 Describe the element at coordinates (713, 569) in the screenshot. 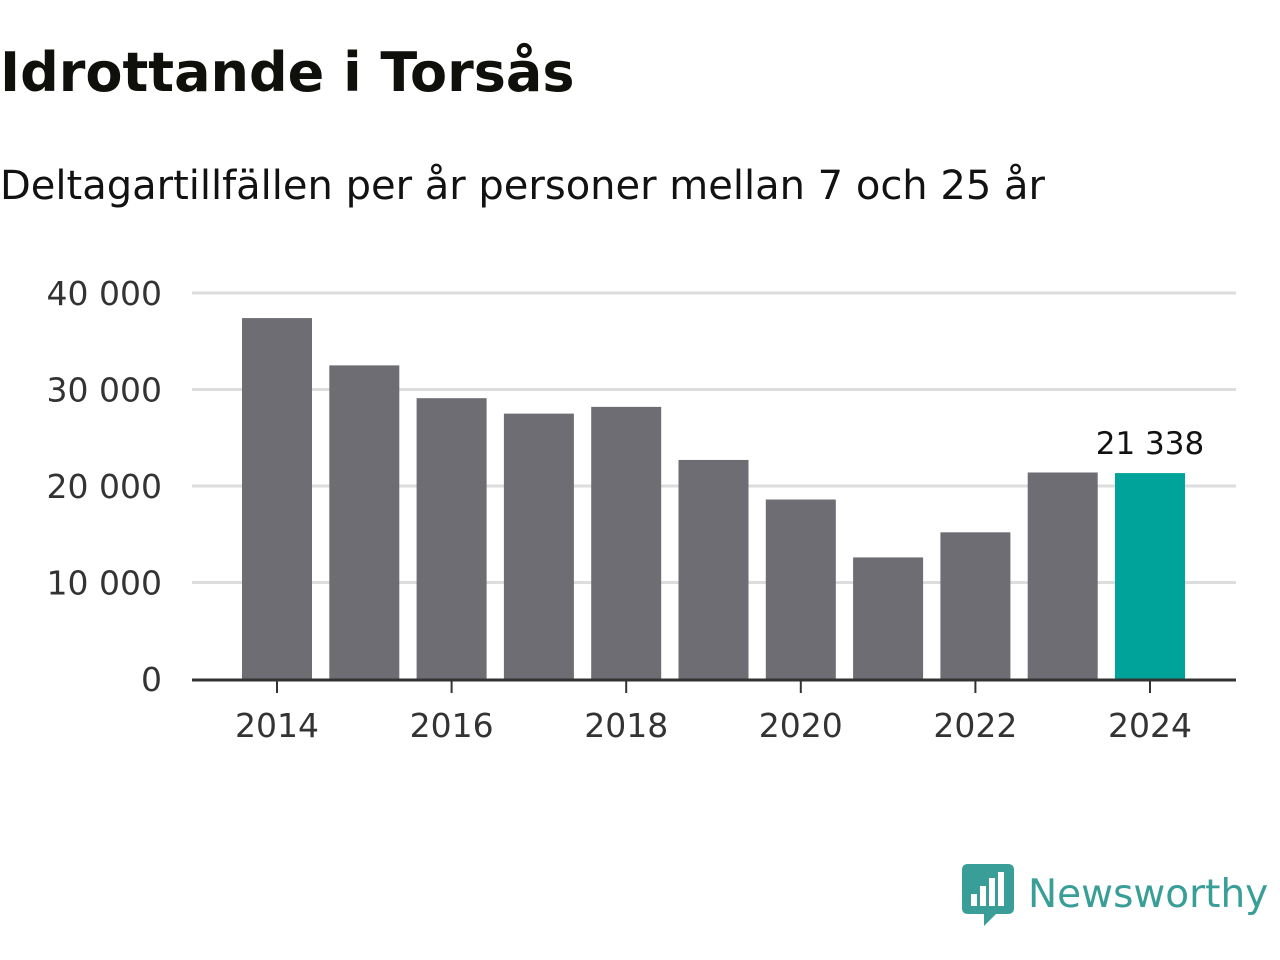

I see `bar-2019` at that location.